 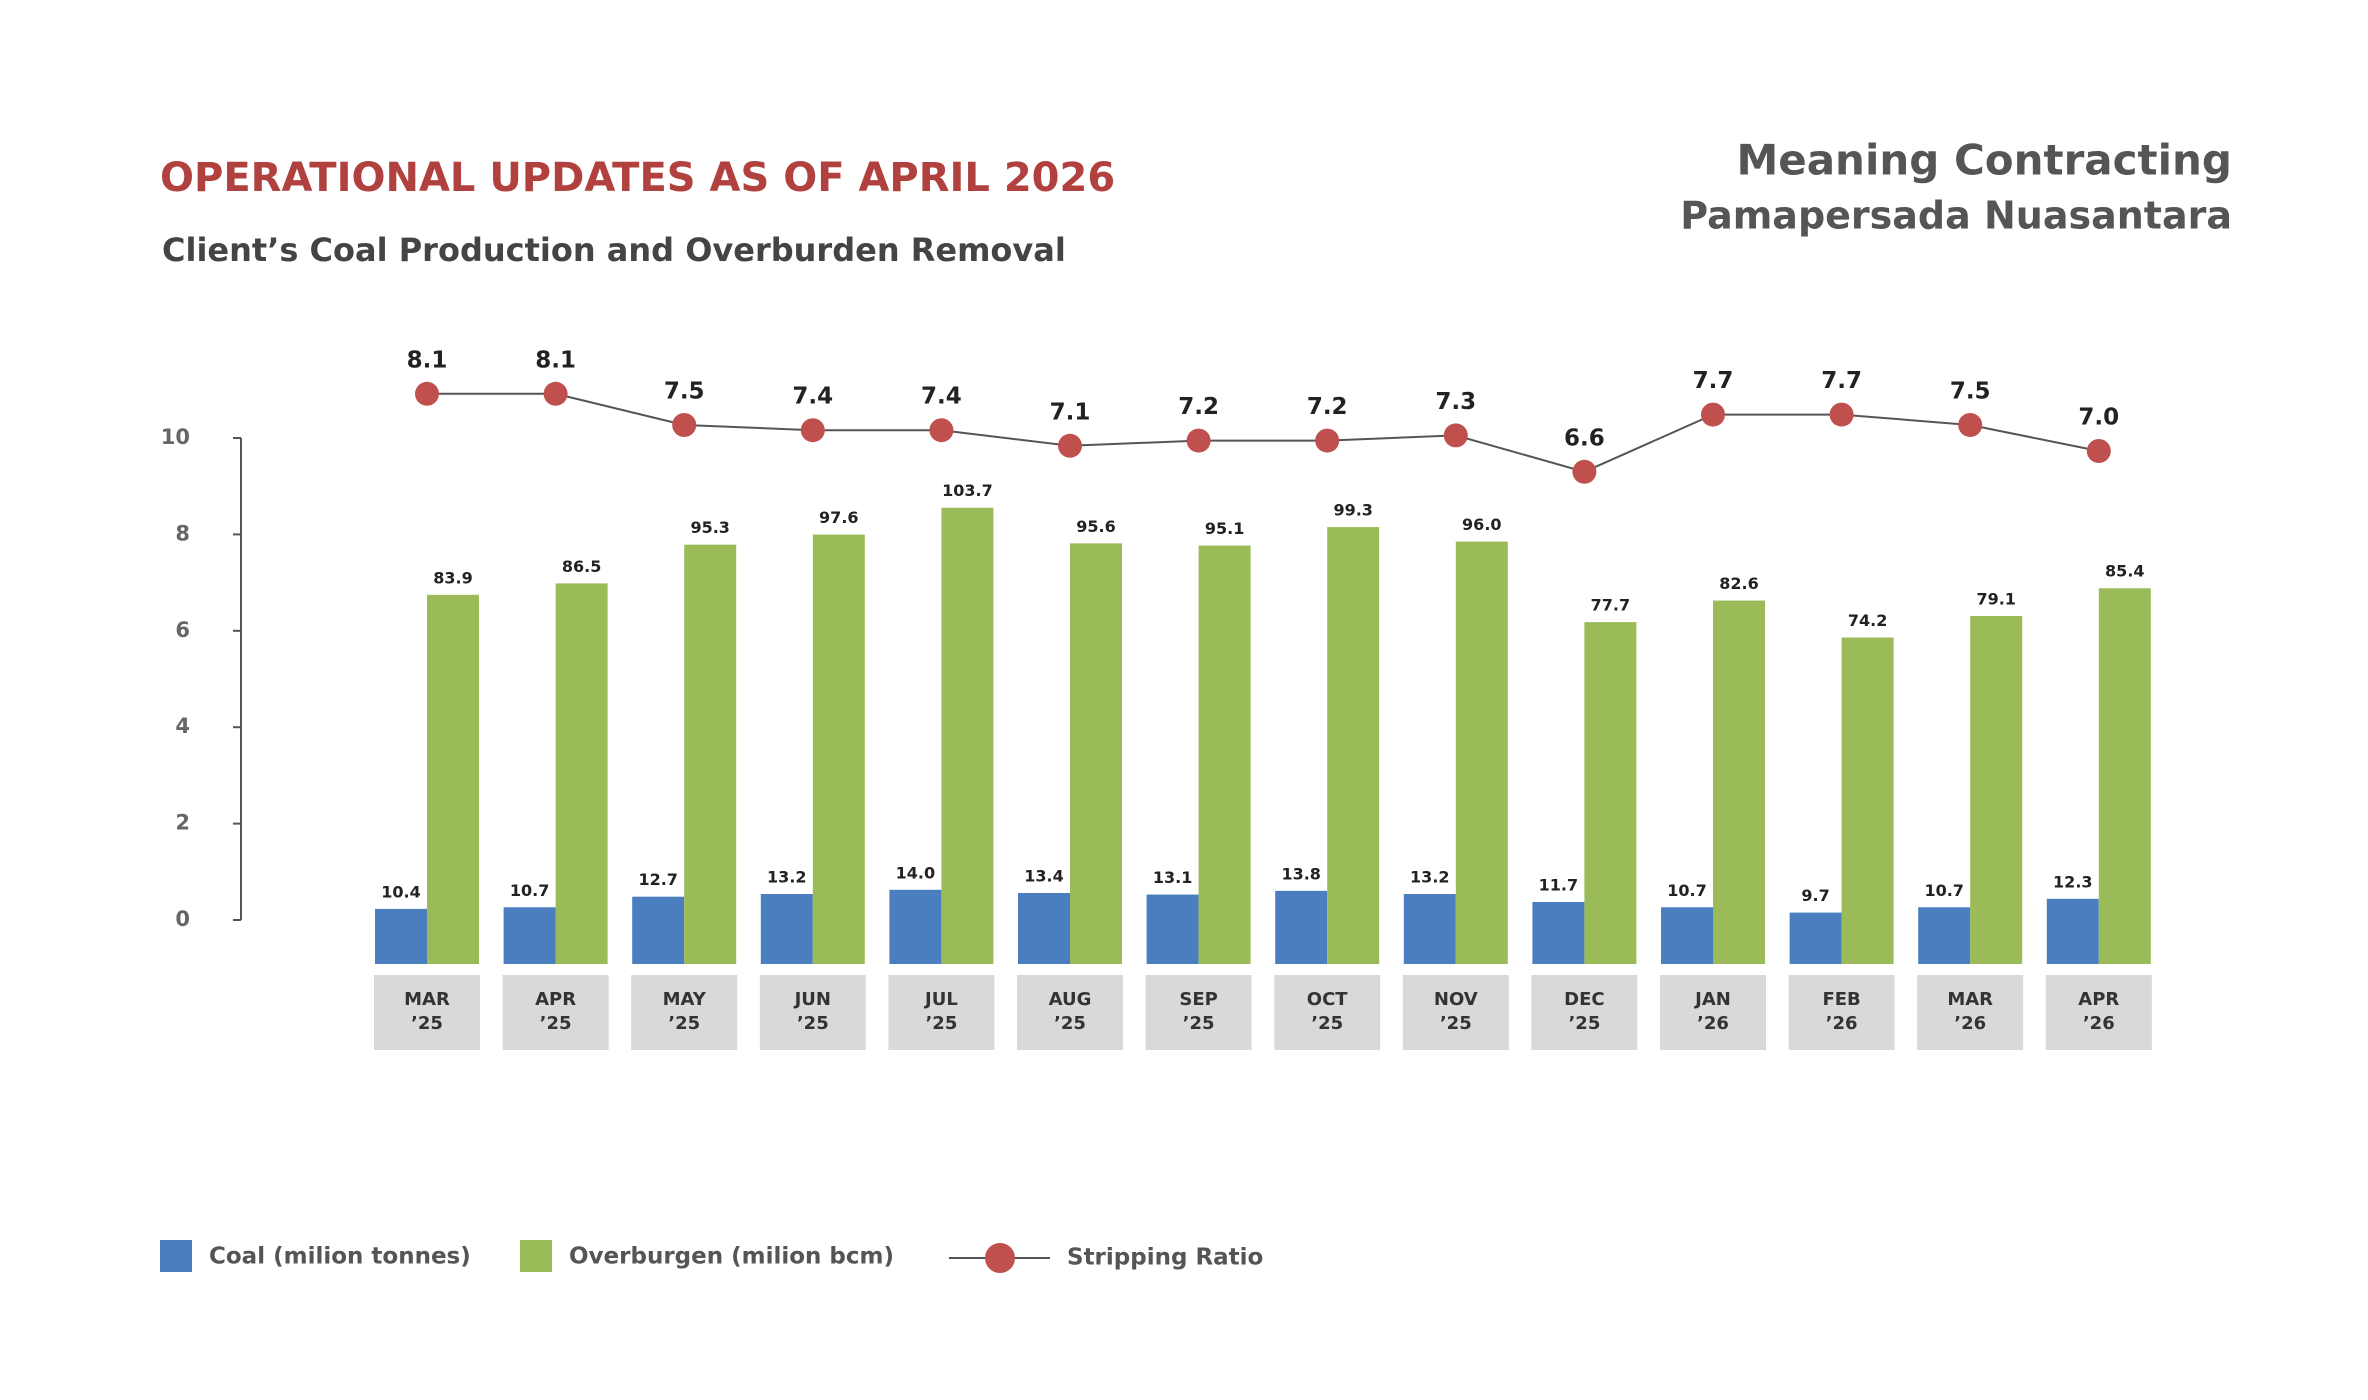 What do you see at coordinates (731, 1257) in the screenshot?
I see `legend-label: Overburgen (milion bcm)` at bounding box center [731, 1257].